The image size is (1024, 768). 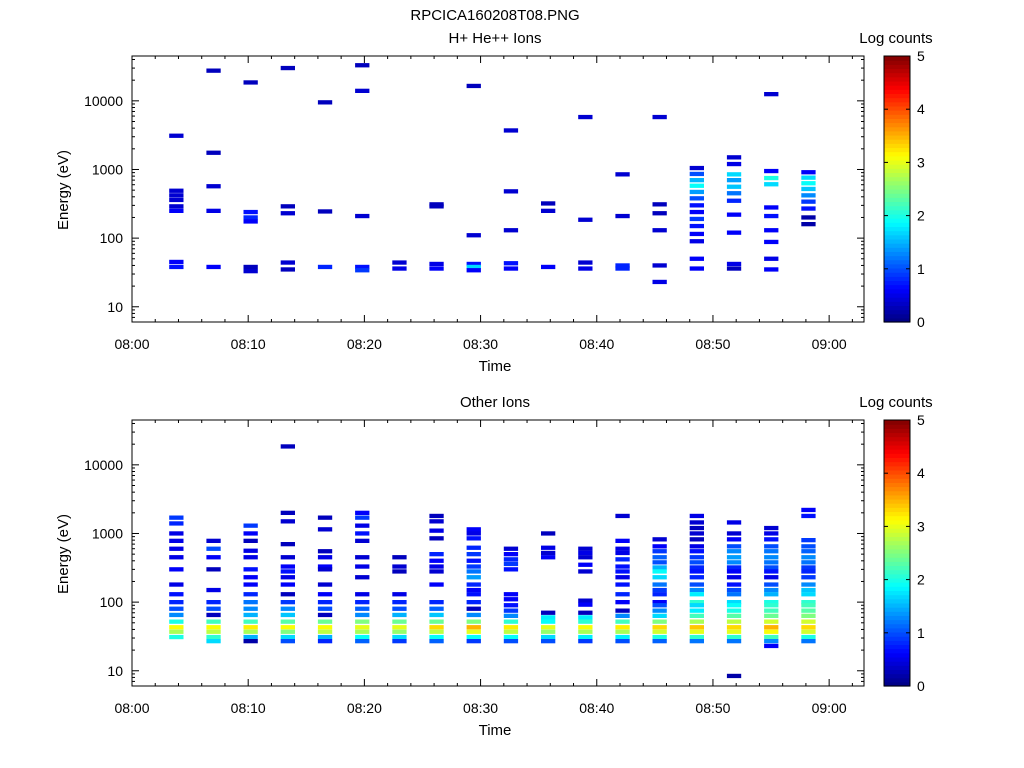 What do you see at coordinates (63, 554) in the screenshot?
I see `y-axis-label: Energy (eV)` at bounding box center [63, 554].